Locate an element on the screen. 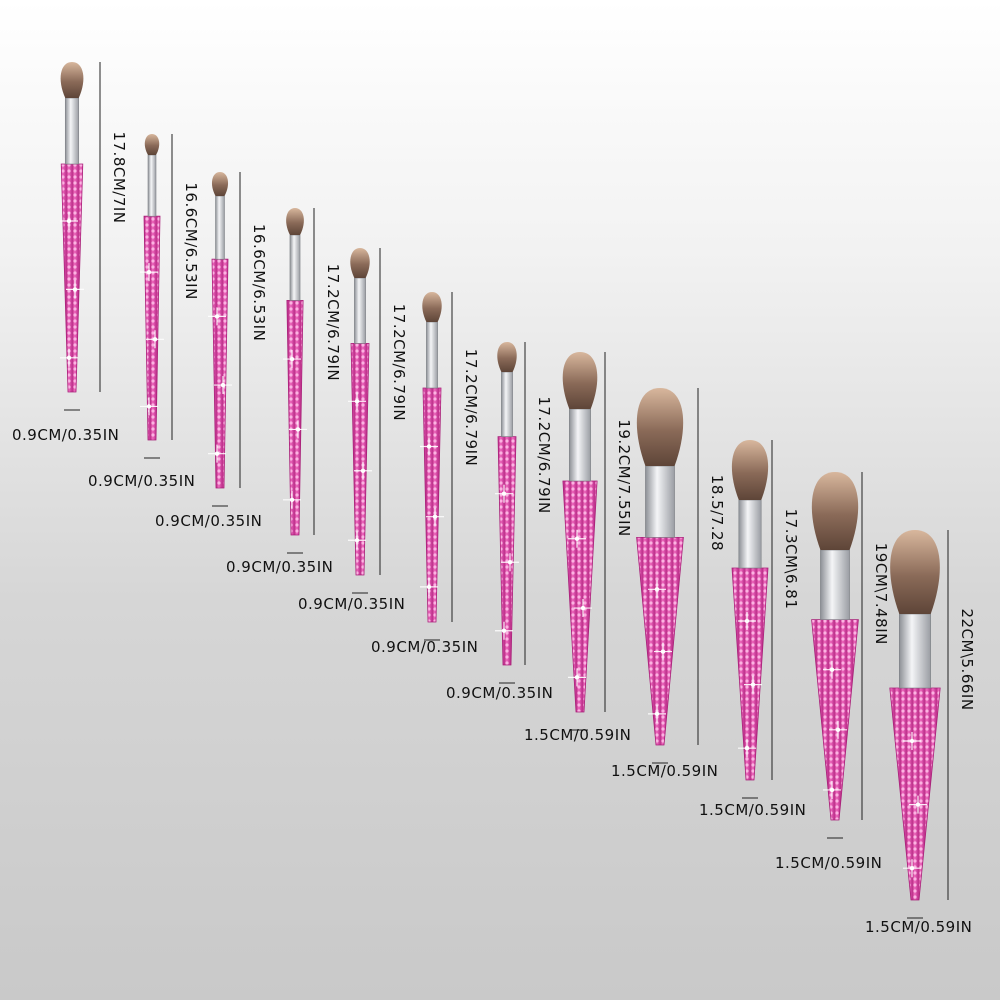 Image resolution: width=1000 pixels, height=1000 pixels. length-label: 17.3CM\6.81 is located at coordinates (791, 559).